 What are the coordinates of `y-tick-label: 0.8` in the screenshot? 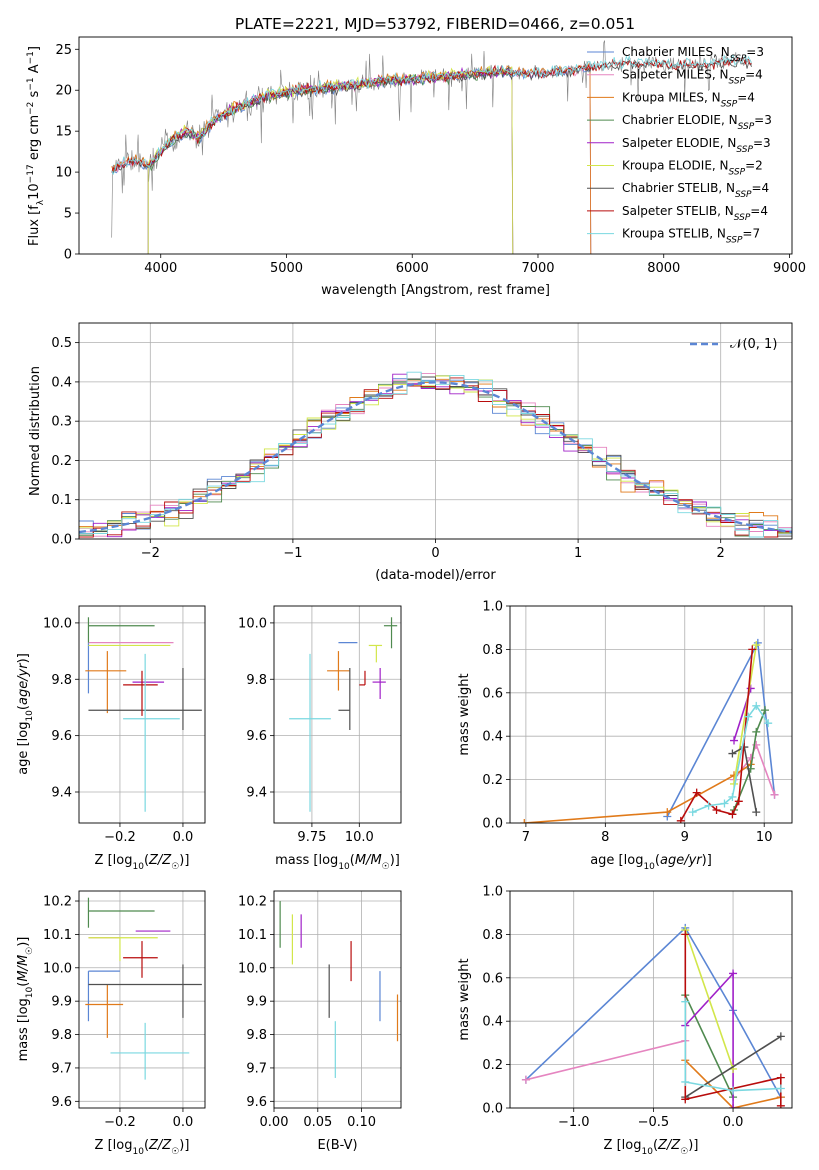 It's located at (492, 650).